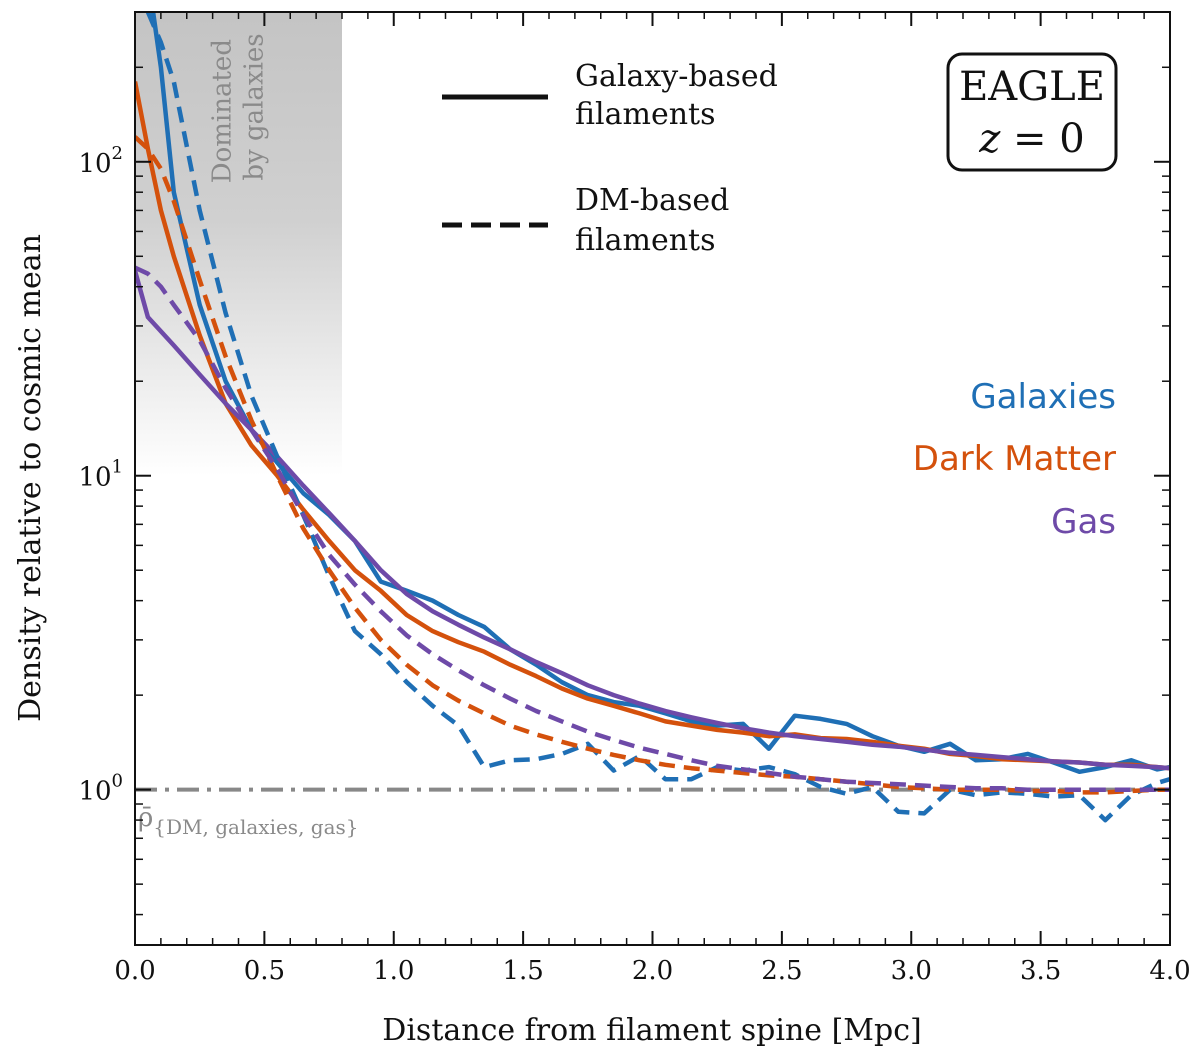 This screenshot has height=1060, width=1200. What do you see at coordinates (911, 971) in the screenshot?
I see `x-tick-label: 3.0` at bounding box center [911, 971].